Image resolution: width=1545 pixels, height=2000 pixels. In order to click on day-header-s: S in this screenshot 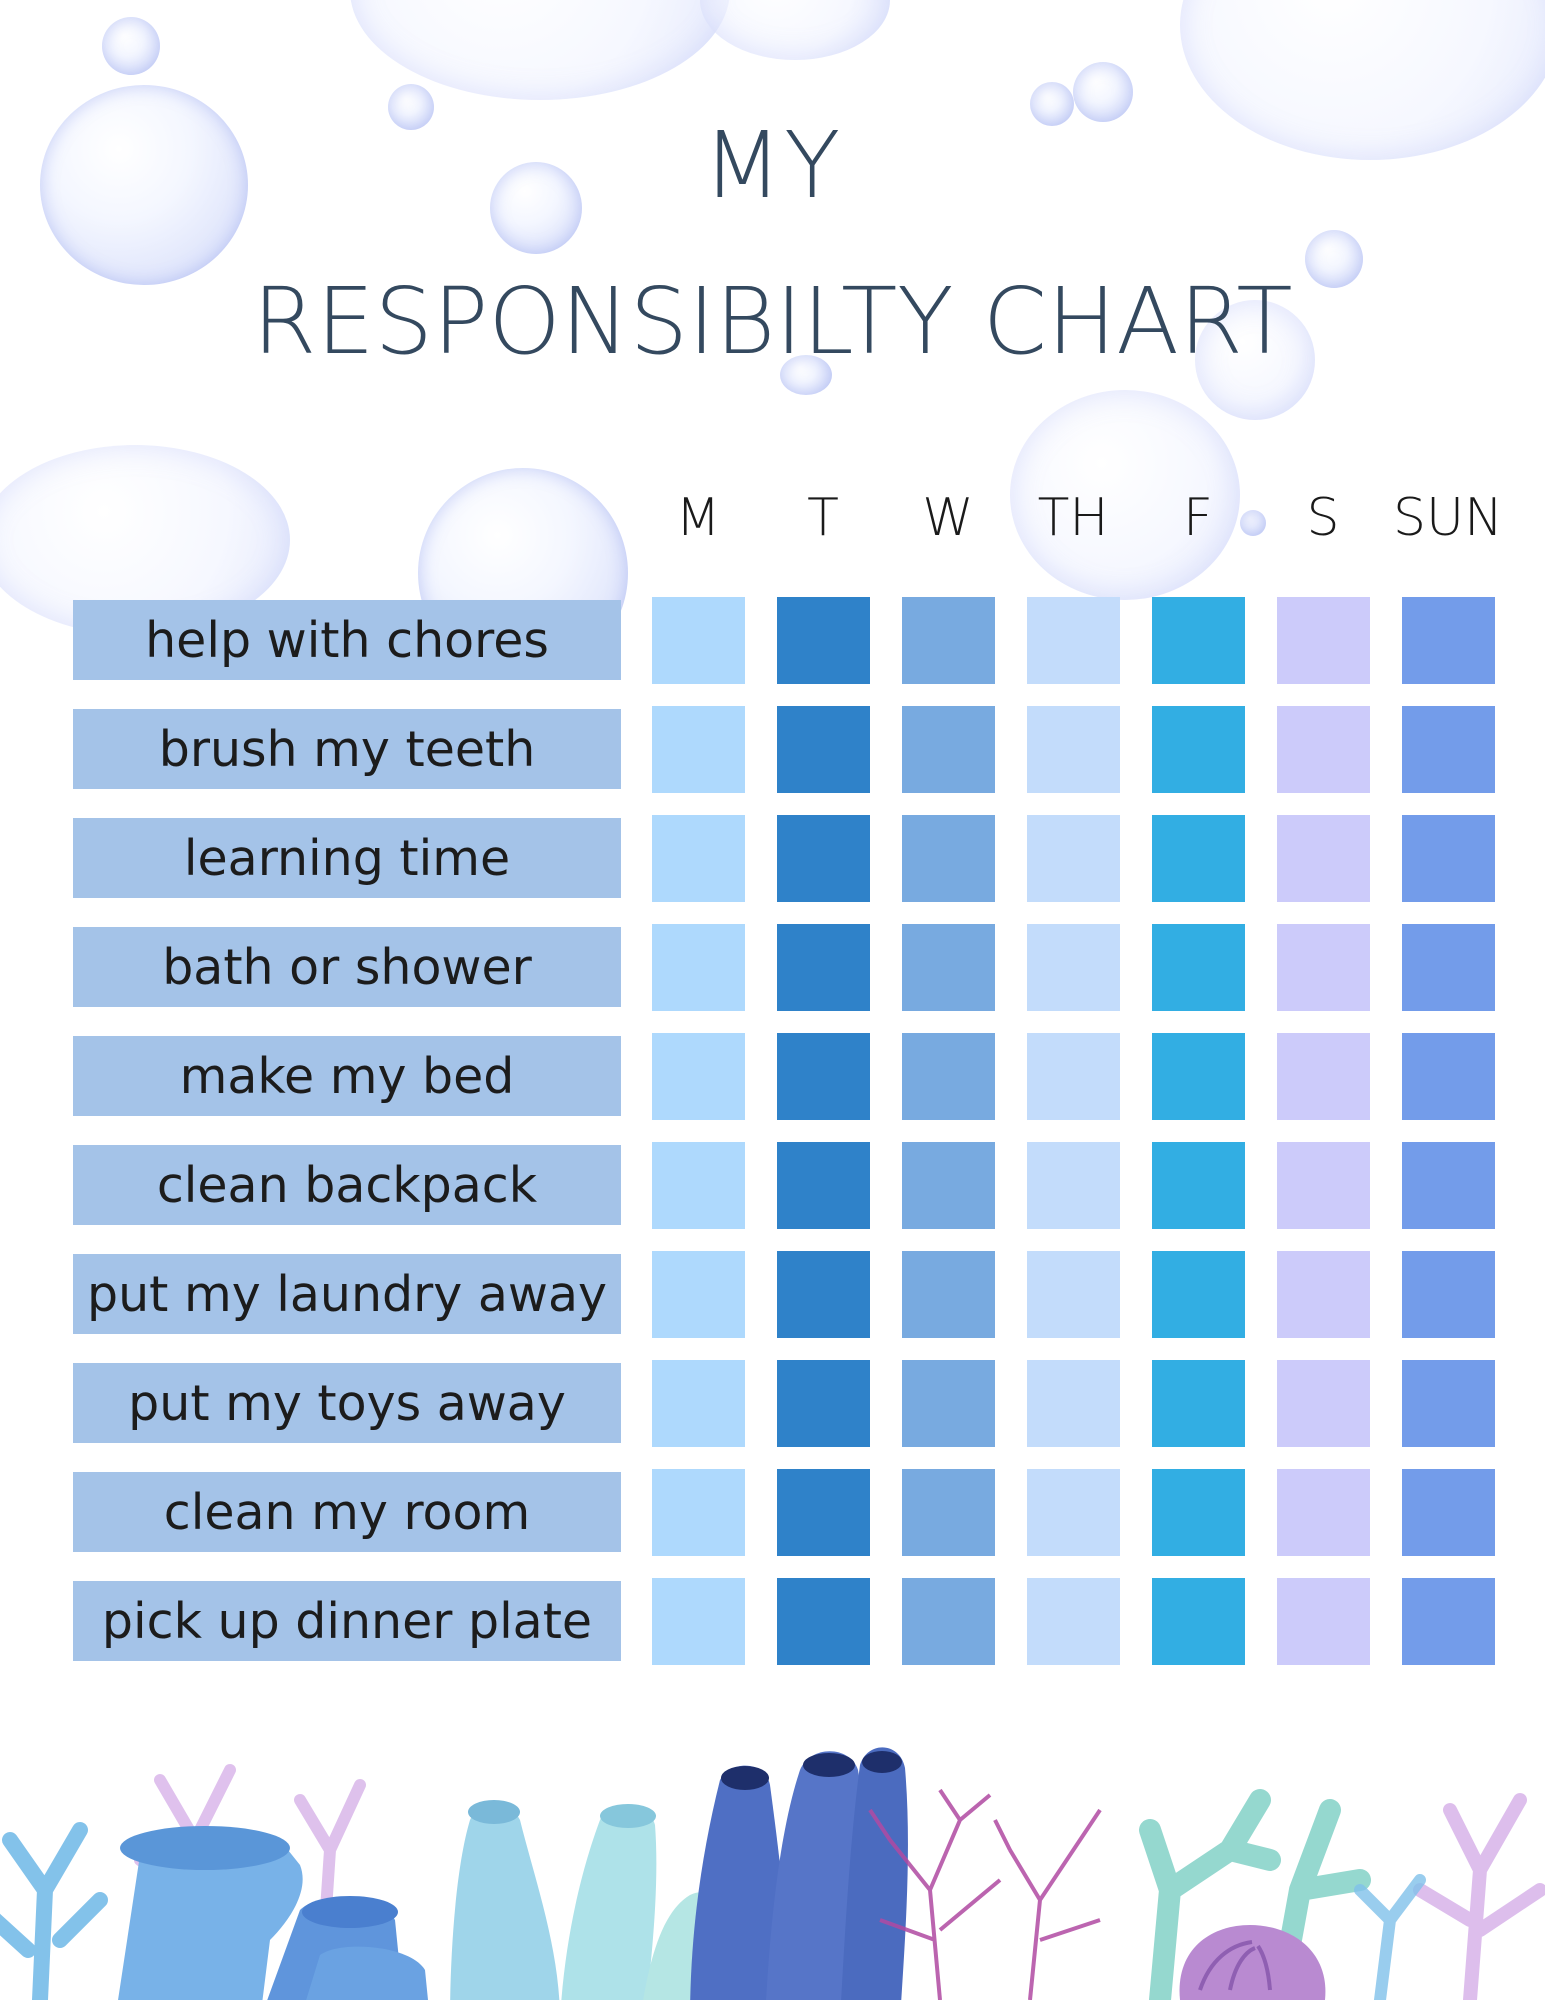, I will do `click(1323, 518)`.